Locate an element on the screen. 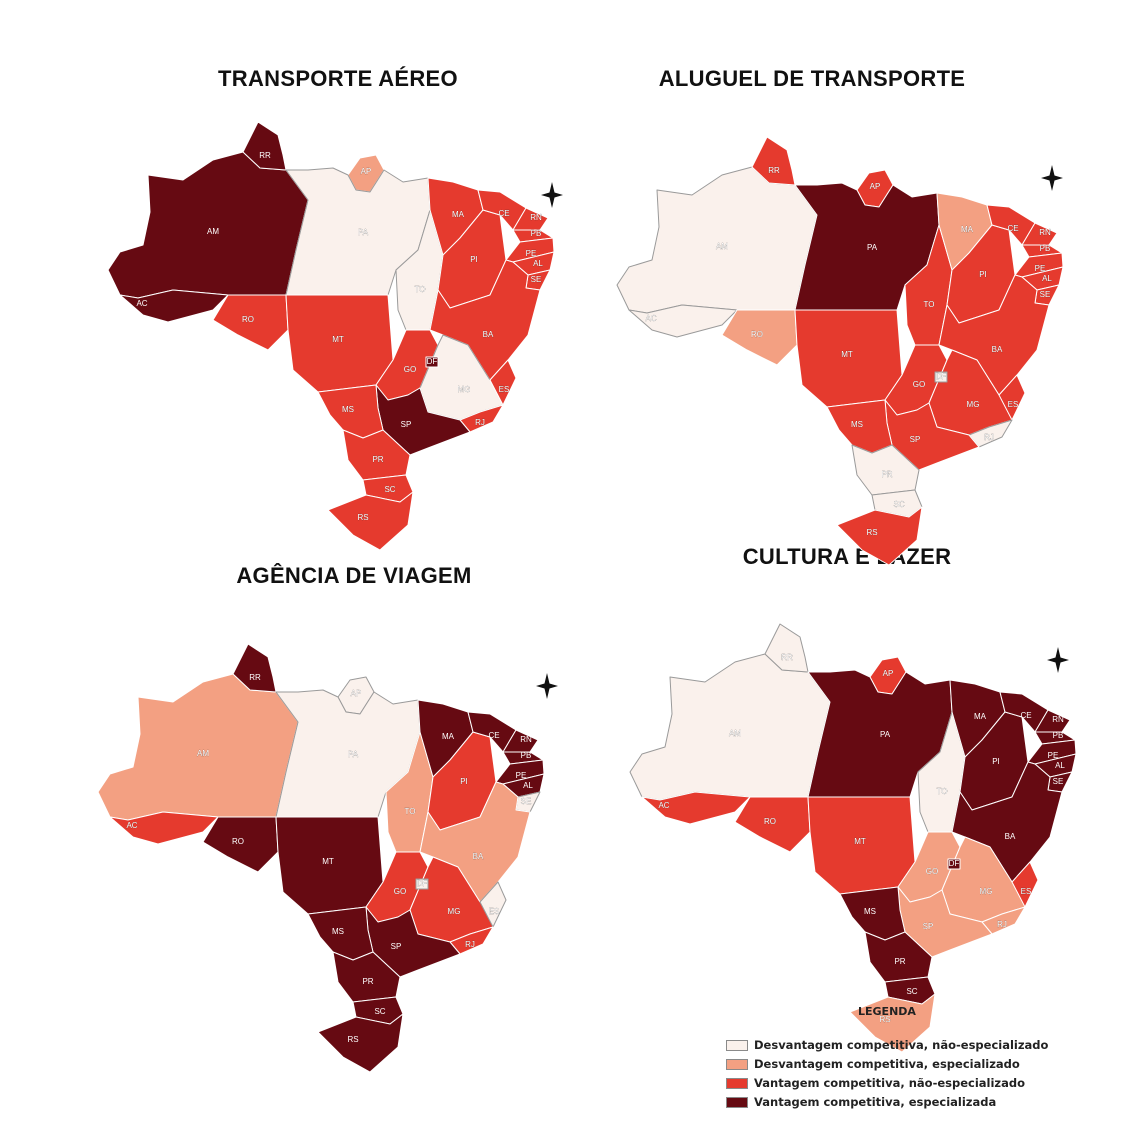 The width and height of the screenshot is (1140, 1134). state-label-pa: PA is located at coordinates (872, 247).